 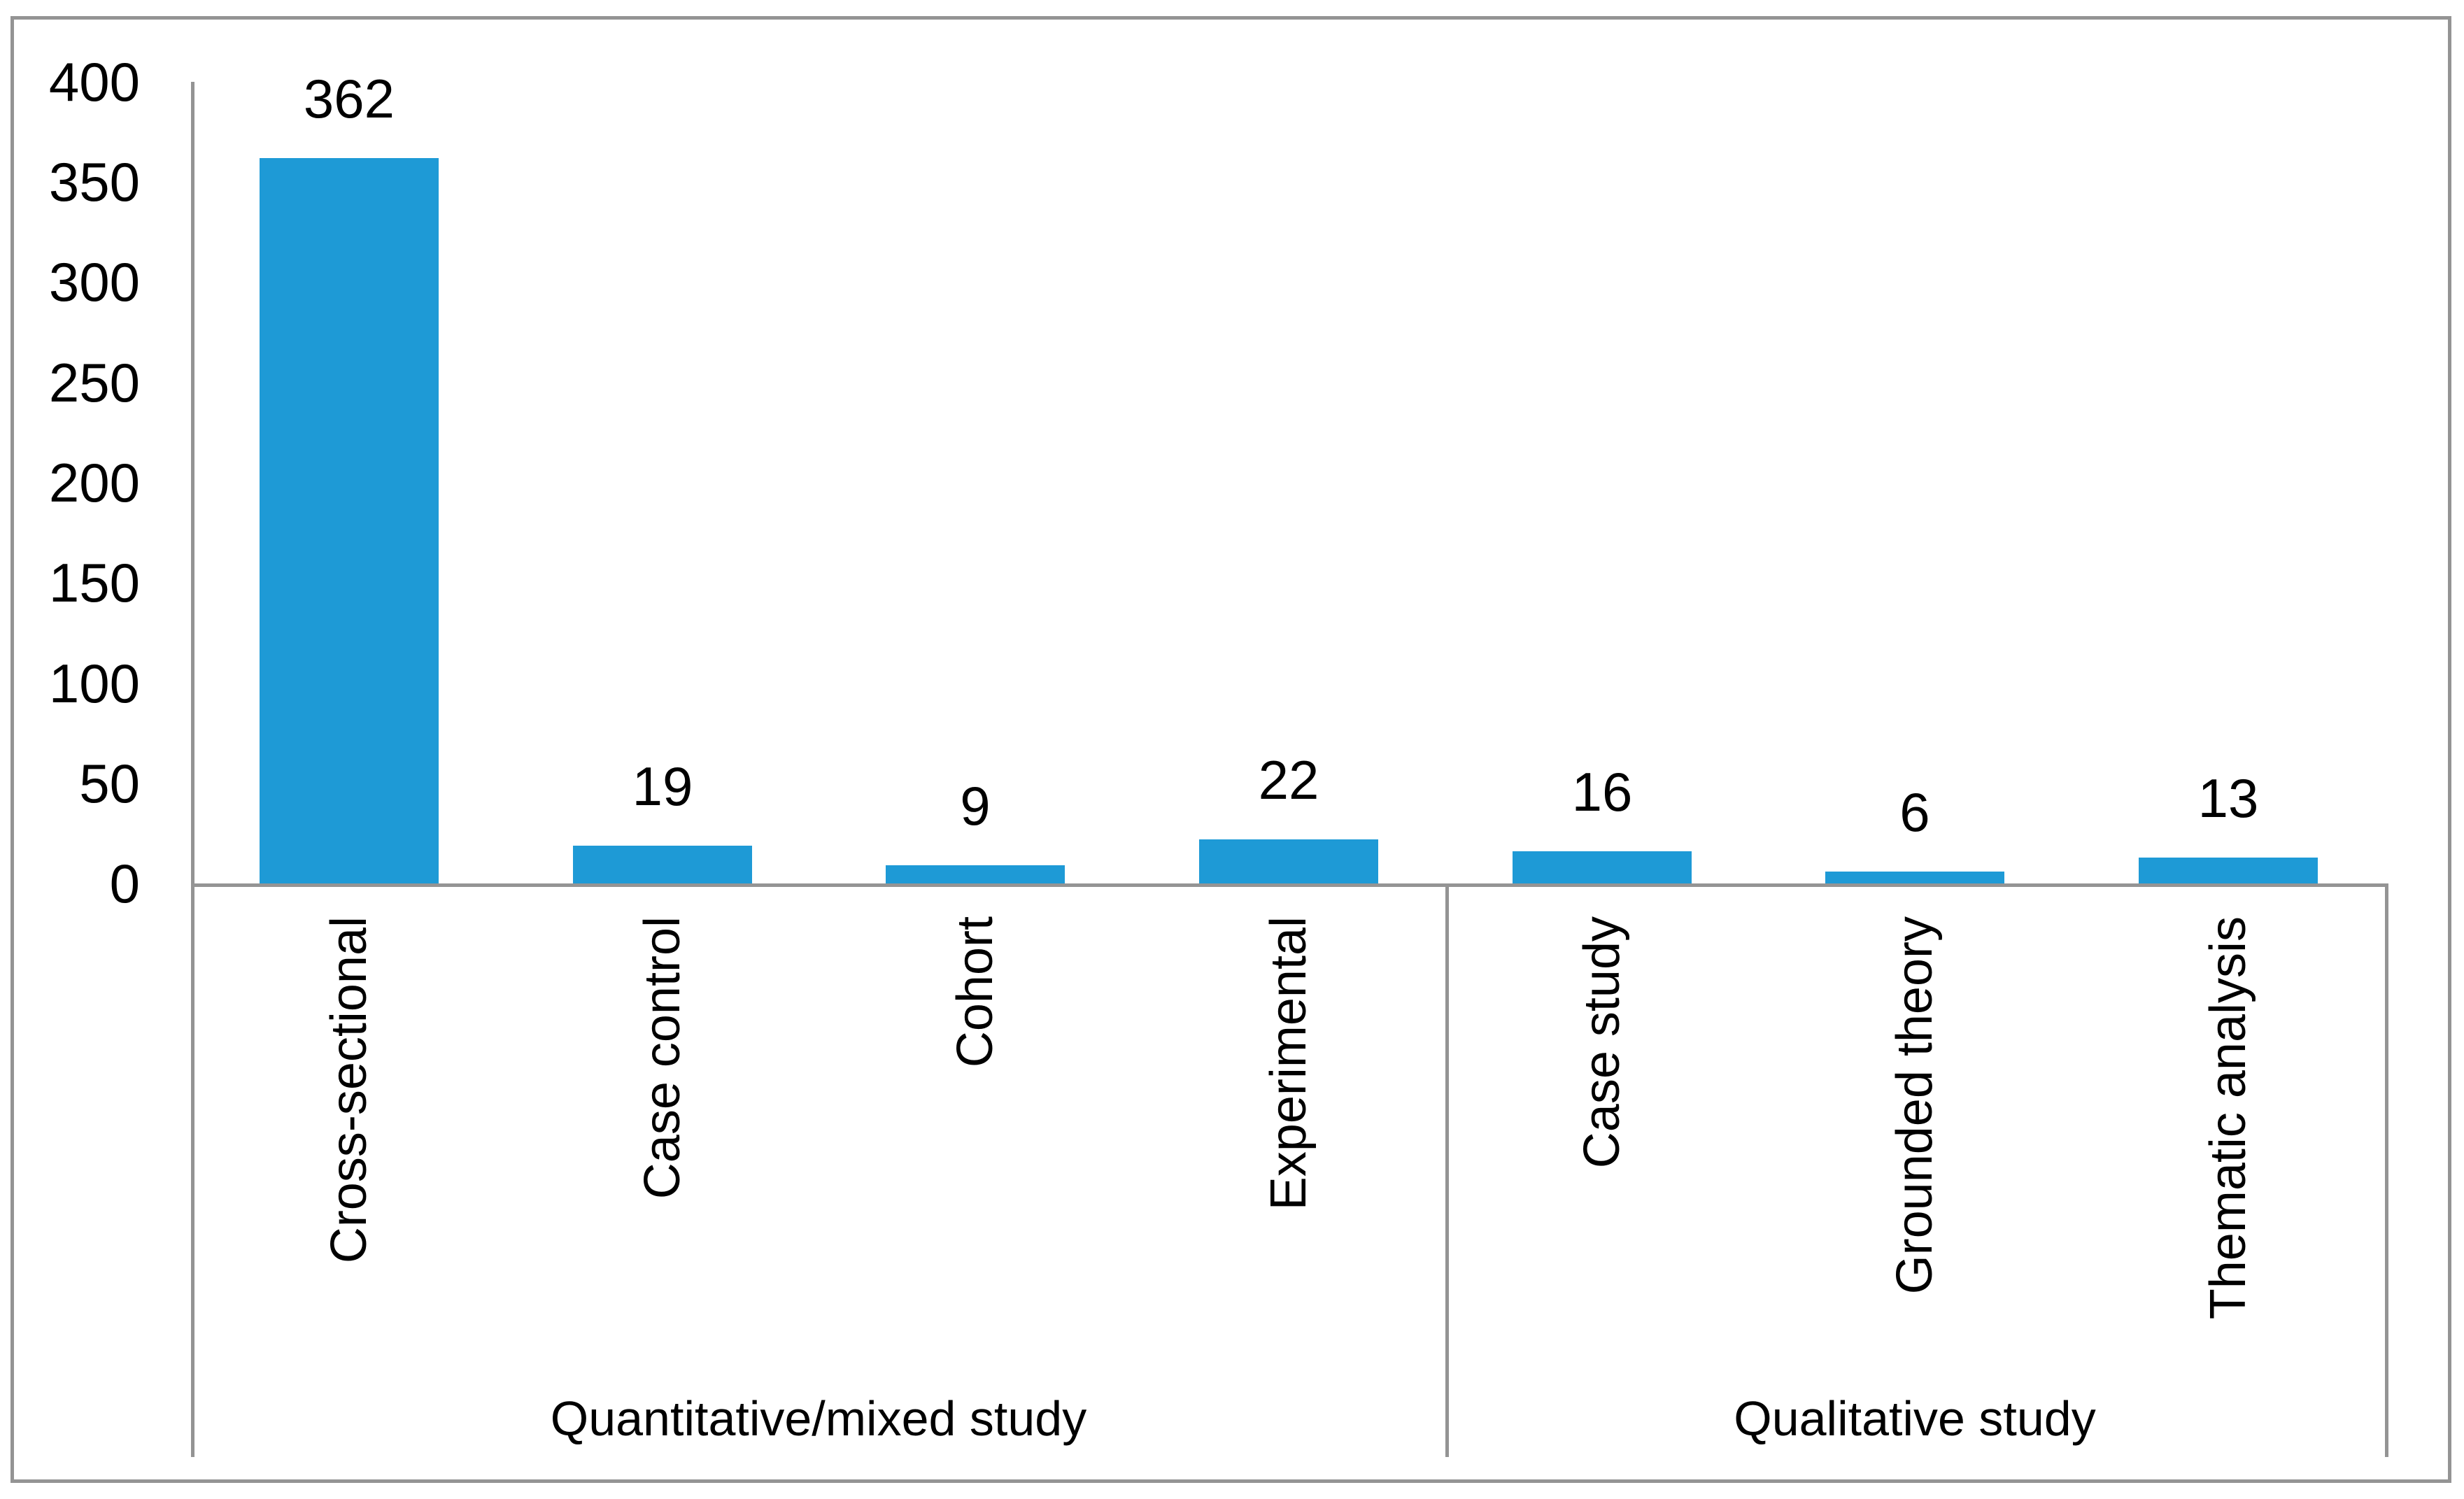 I want to click on bar-value-label-cohort: 9, so click(x=975, y=806).